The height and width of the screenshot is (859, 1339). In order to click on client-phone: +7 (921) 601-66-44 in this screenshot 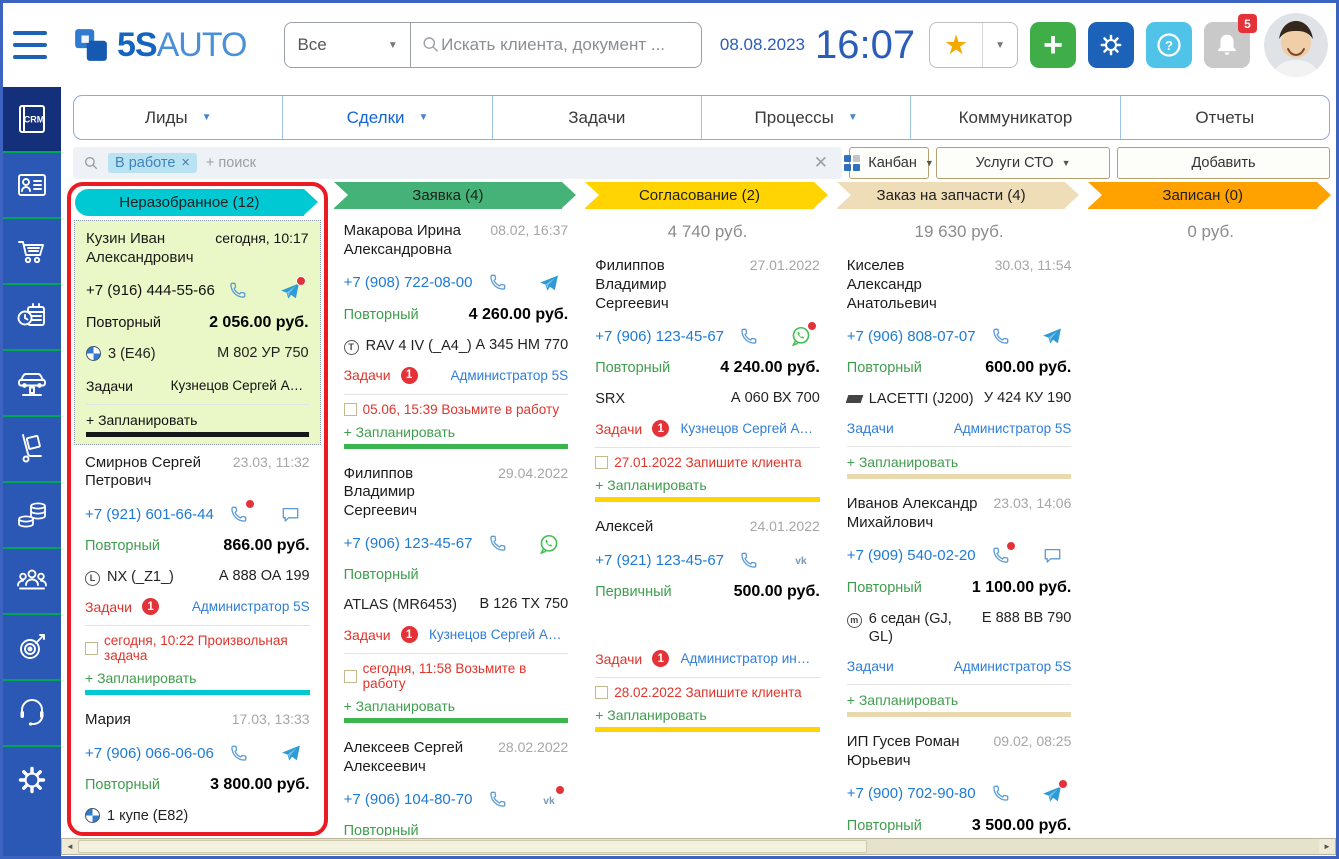, I will do `click(149, 514)`.